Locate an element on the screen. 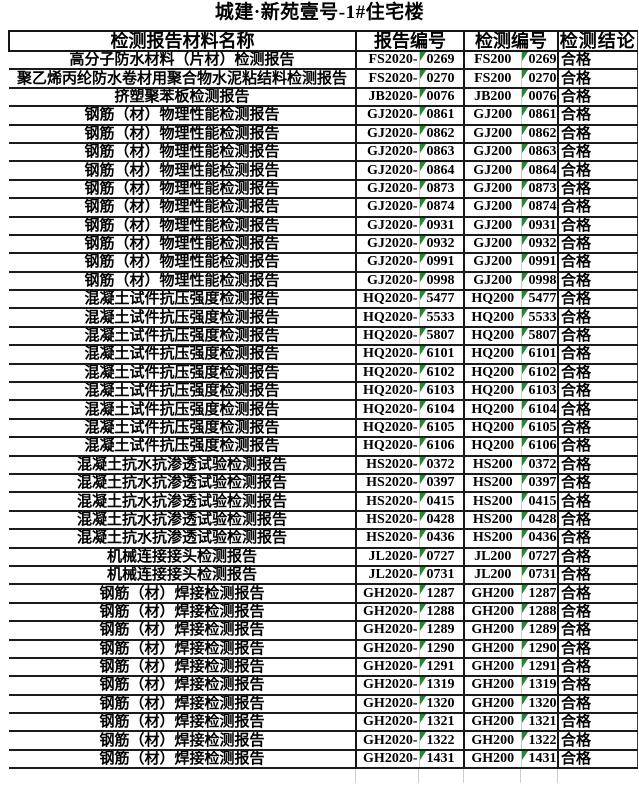 Image resolution: width=639 pixels, height=786 pixels. report-number-value: 6103 is located at coordinates (440, 391).